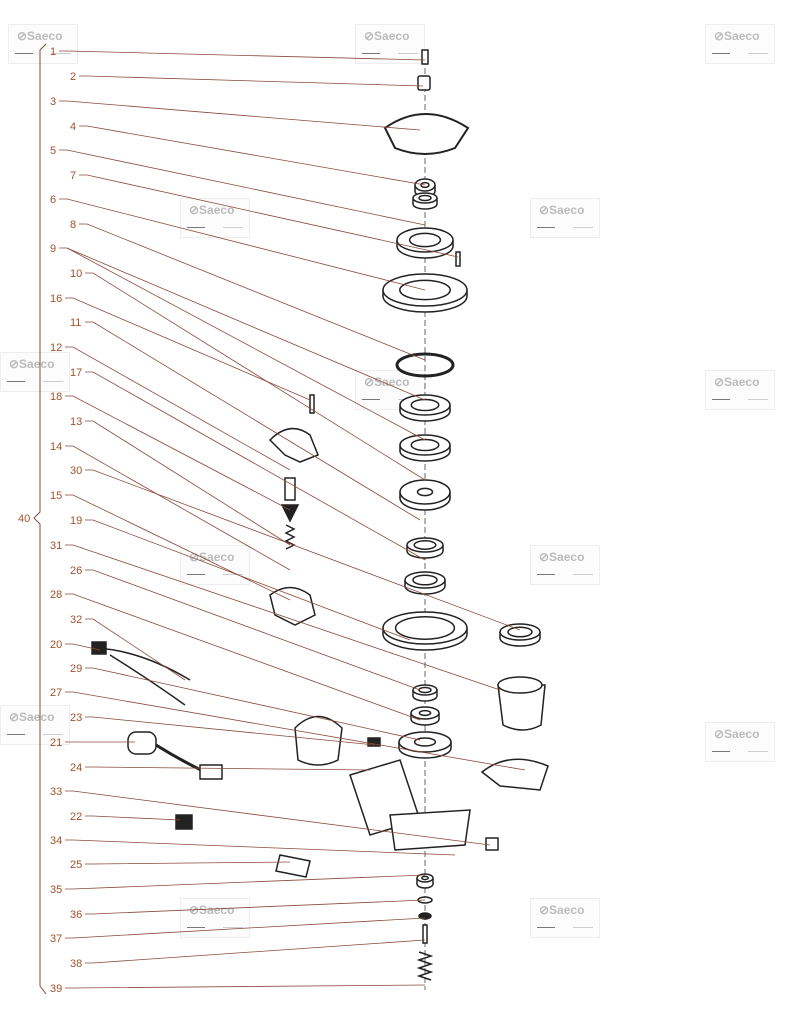  I want to click on callout-label: 38, so click(76, 964).